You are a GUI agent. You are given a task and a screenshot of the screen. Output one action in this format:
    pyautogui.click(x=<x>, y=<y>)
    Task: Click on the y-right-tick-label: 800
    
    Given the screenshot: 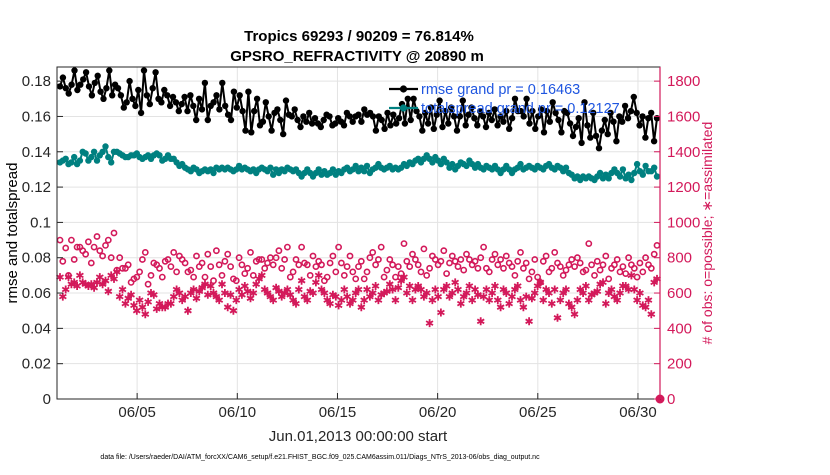 What is the action you would take?
    pyautogui.click(x=679, y=258)
    